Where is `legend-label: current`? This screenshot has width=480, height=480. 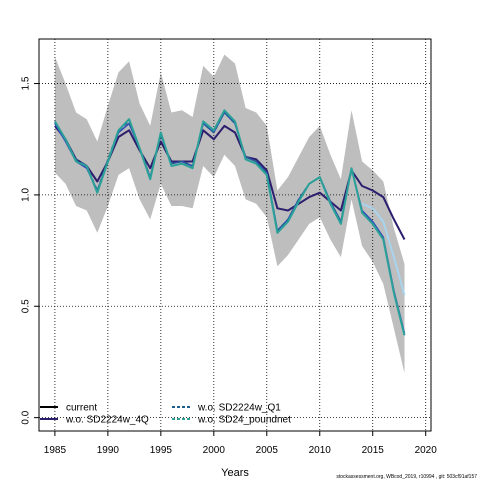
legend-label: current is located at coordinates (81, 408).